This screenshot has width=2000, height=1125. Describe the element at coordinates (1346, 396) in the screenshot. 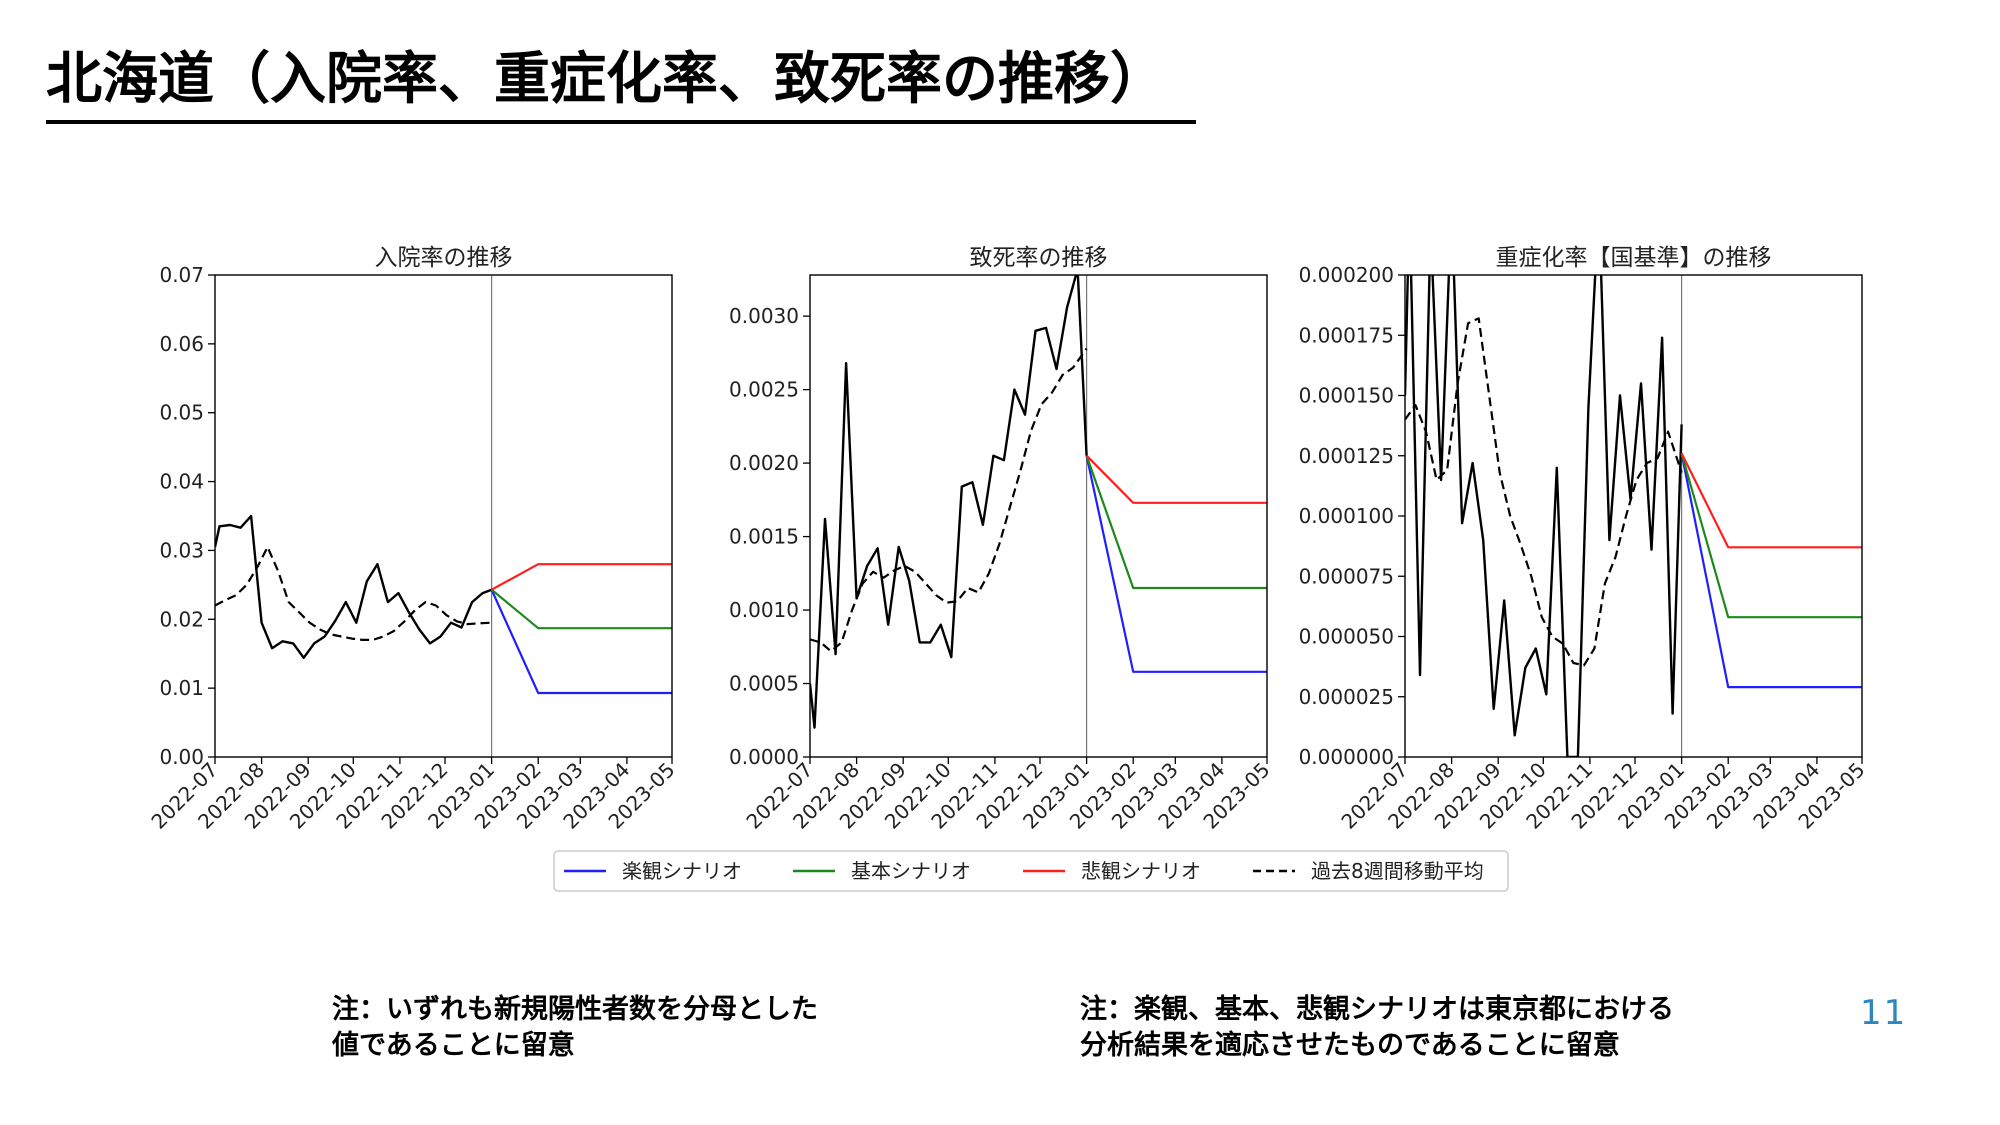

I see `chart-3-y-tick-label: 0.000150` at that location.